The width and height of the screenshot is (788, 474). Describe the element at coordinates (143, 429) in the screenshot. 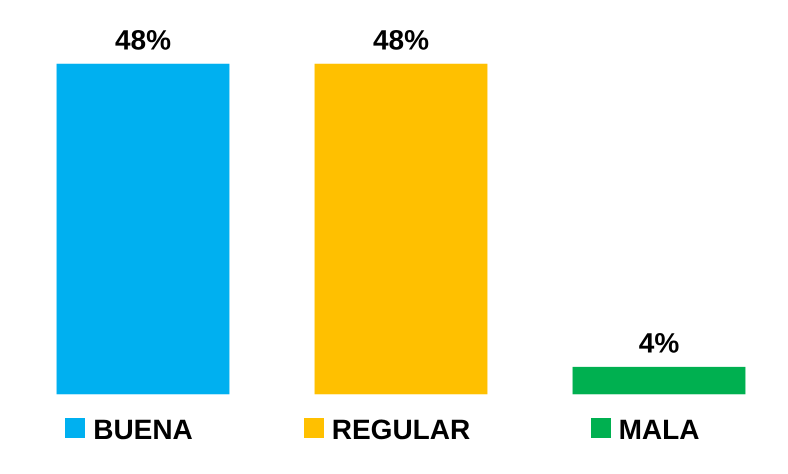

I see `x-tick-label: BUENA` at that location.